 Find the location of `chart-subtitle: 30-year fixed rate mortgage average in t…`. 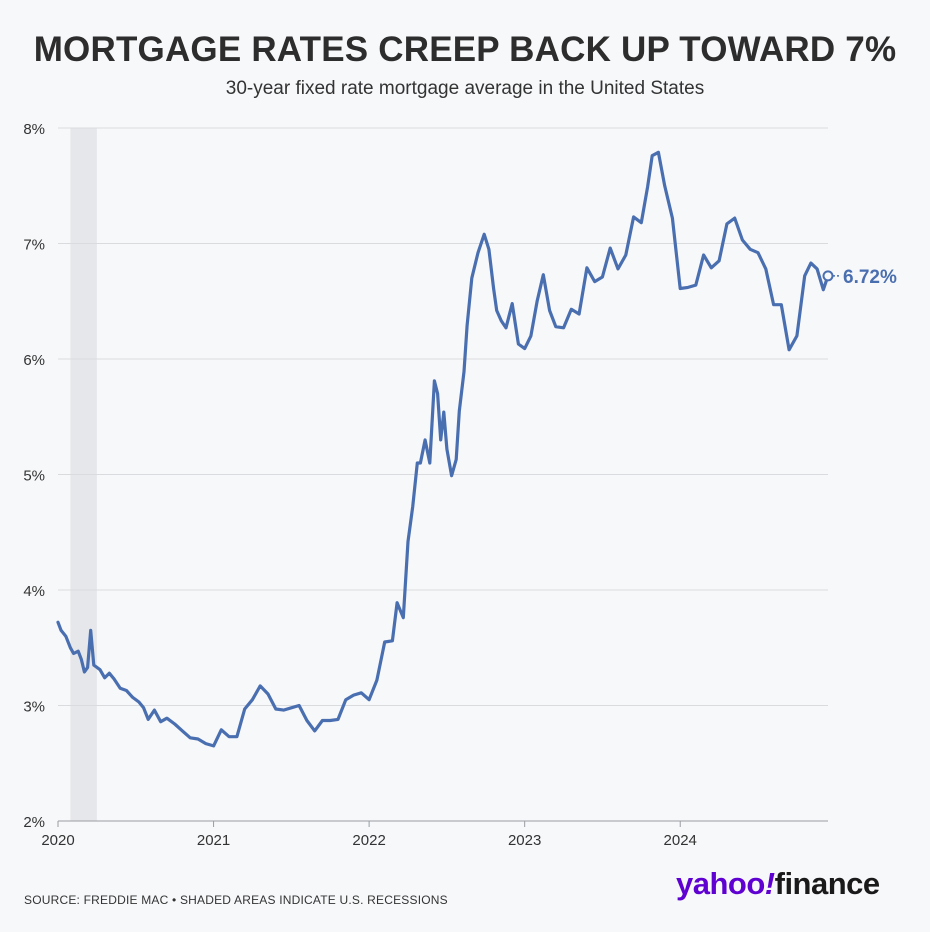

chart-subtitle: 30-year fixed rate mortgage average in t… is located at coordinates (465, 88).